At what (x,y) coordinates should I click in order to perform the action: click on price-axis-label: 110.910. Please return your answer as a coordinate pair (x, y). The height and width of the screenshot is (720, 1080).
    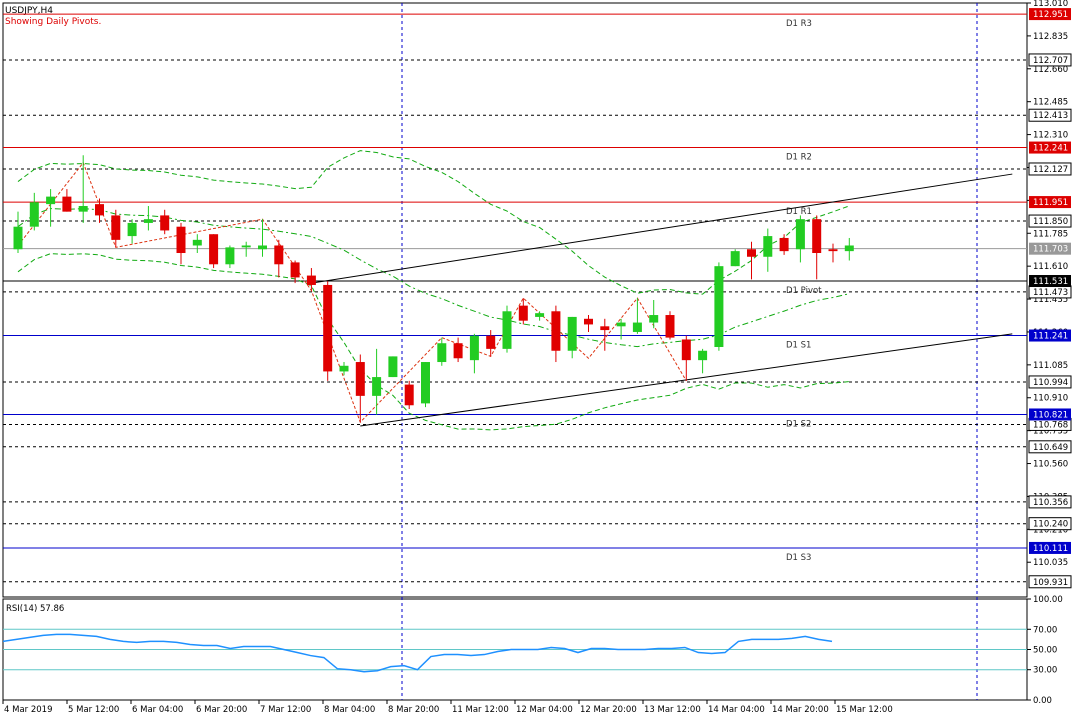
    Looking at the image, I should click on (1050, 399).